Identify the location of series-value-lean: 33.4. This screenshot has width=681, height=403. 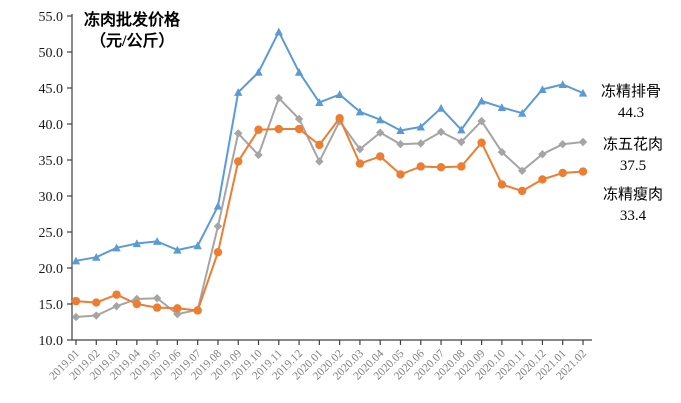
(633, 216).